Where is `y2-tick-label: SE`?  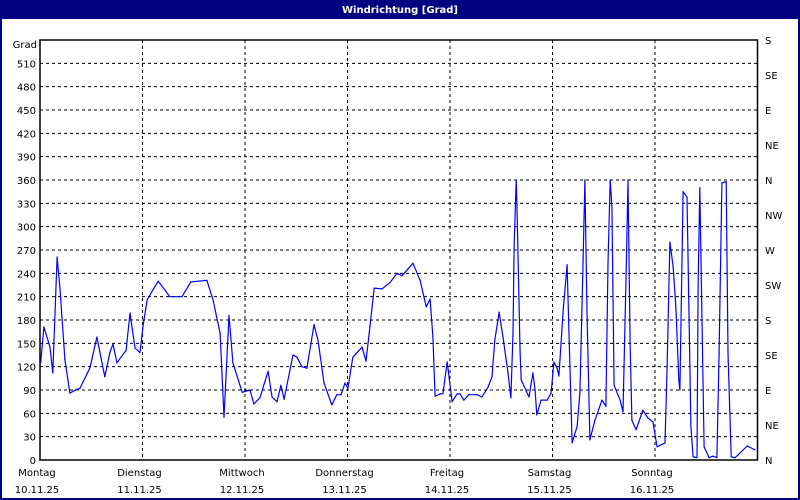
y2-tick-label: SE is located at coordinates (771, 356).